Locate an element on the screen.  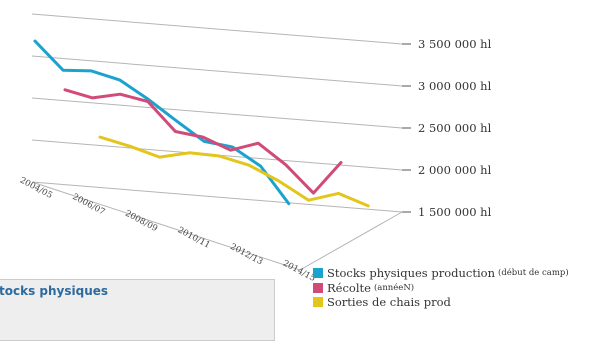
y-tick-label: 1 500 000 hl is located at coordinates (455, 212).